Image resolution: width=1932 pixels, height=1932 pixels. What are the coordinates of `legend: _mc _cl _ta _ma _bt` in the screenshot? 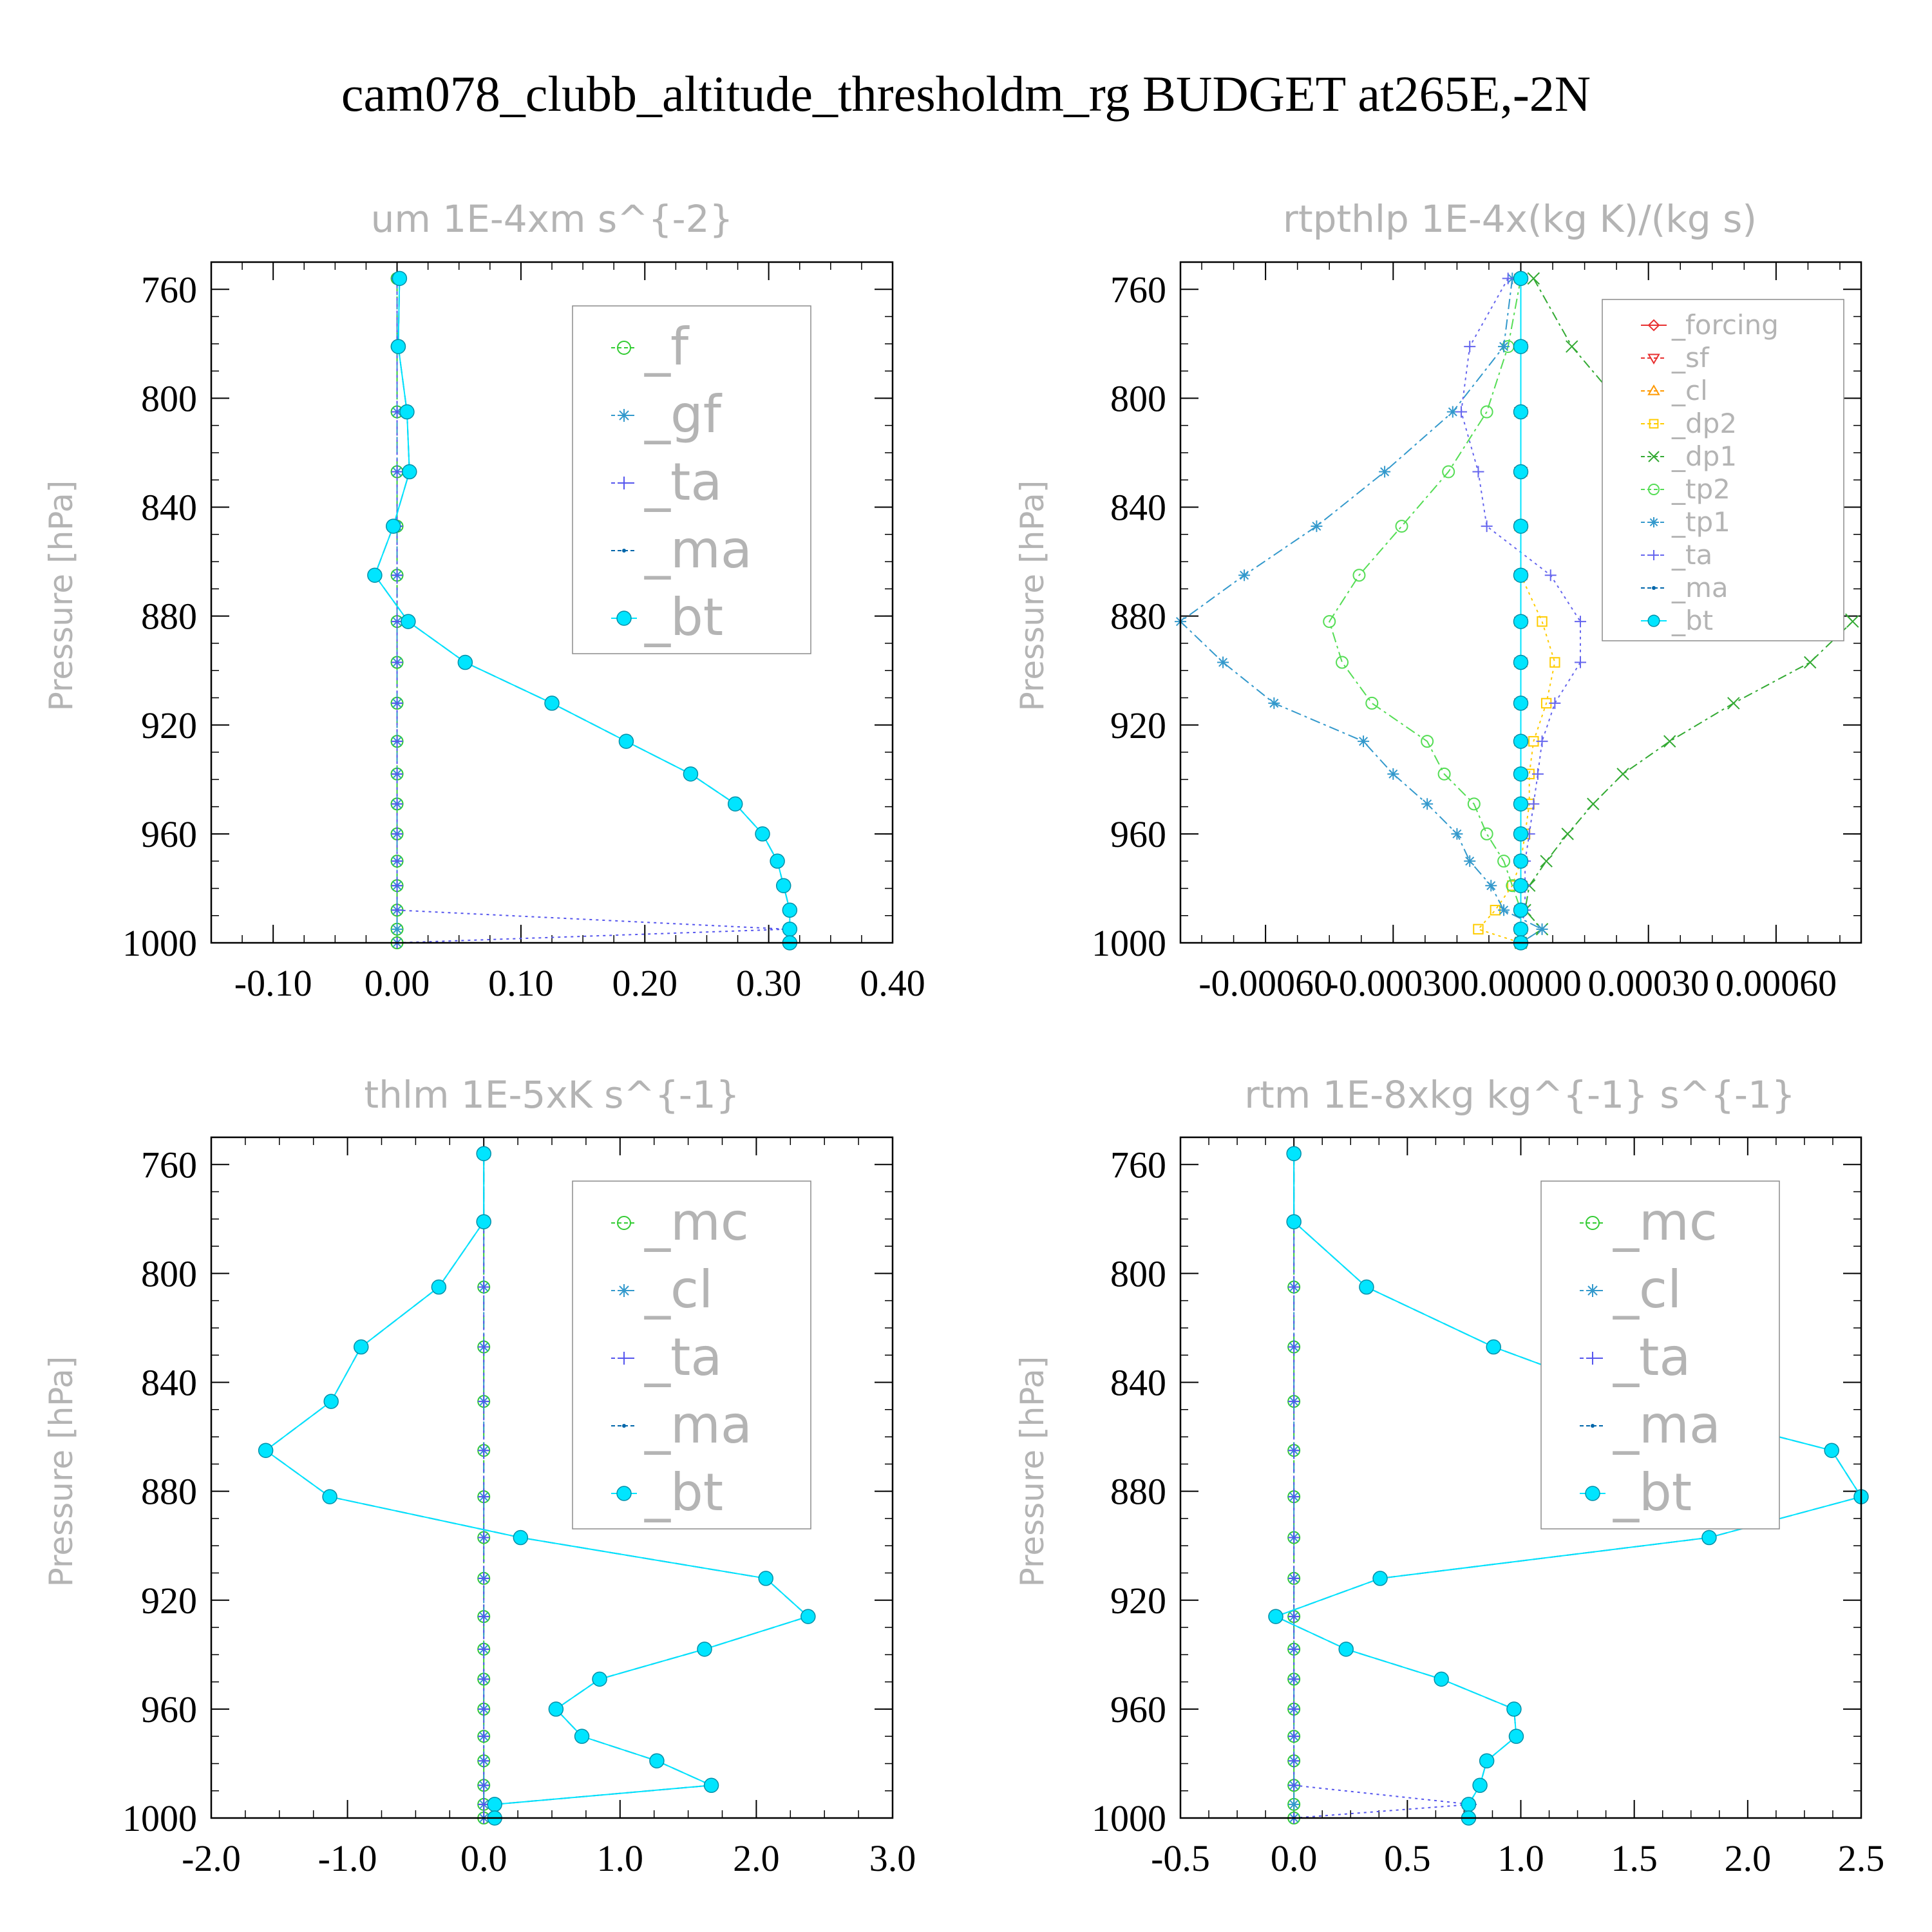 It's located at (1660, 1355).